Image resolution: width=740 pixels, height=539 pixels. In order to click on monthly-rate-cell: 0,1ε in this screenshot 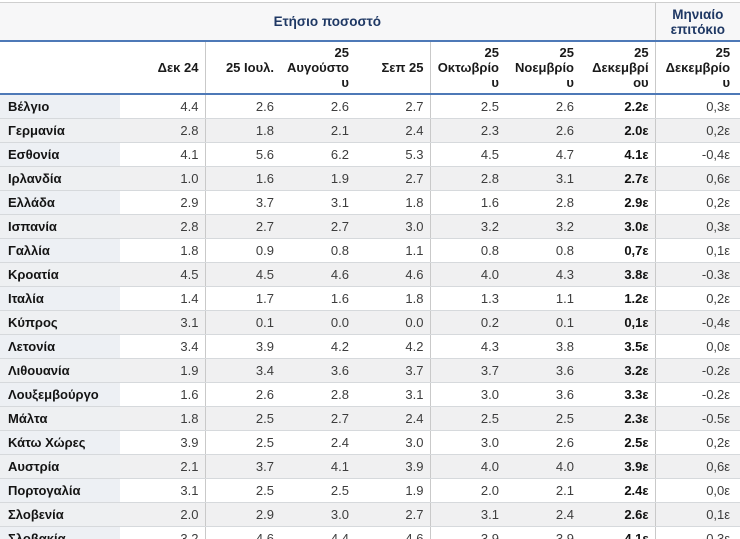, I will do `click(697, 514)`.